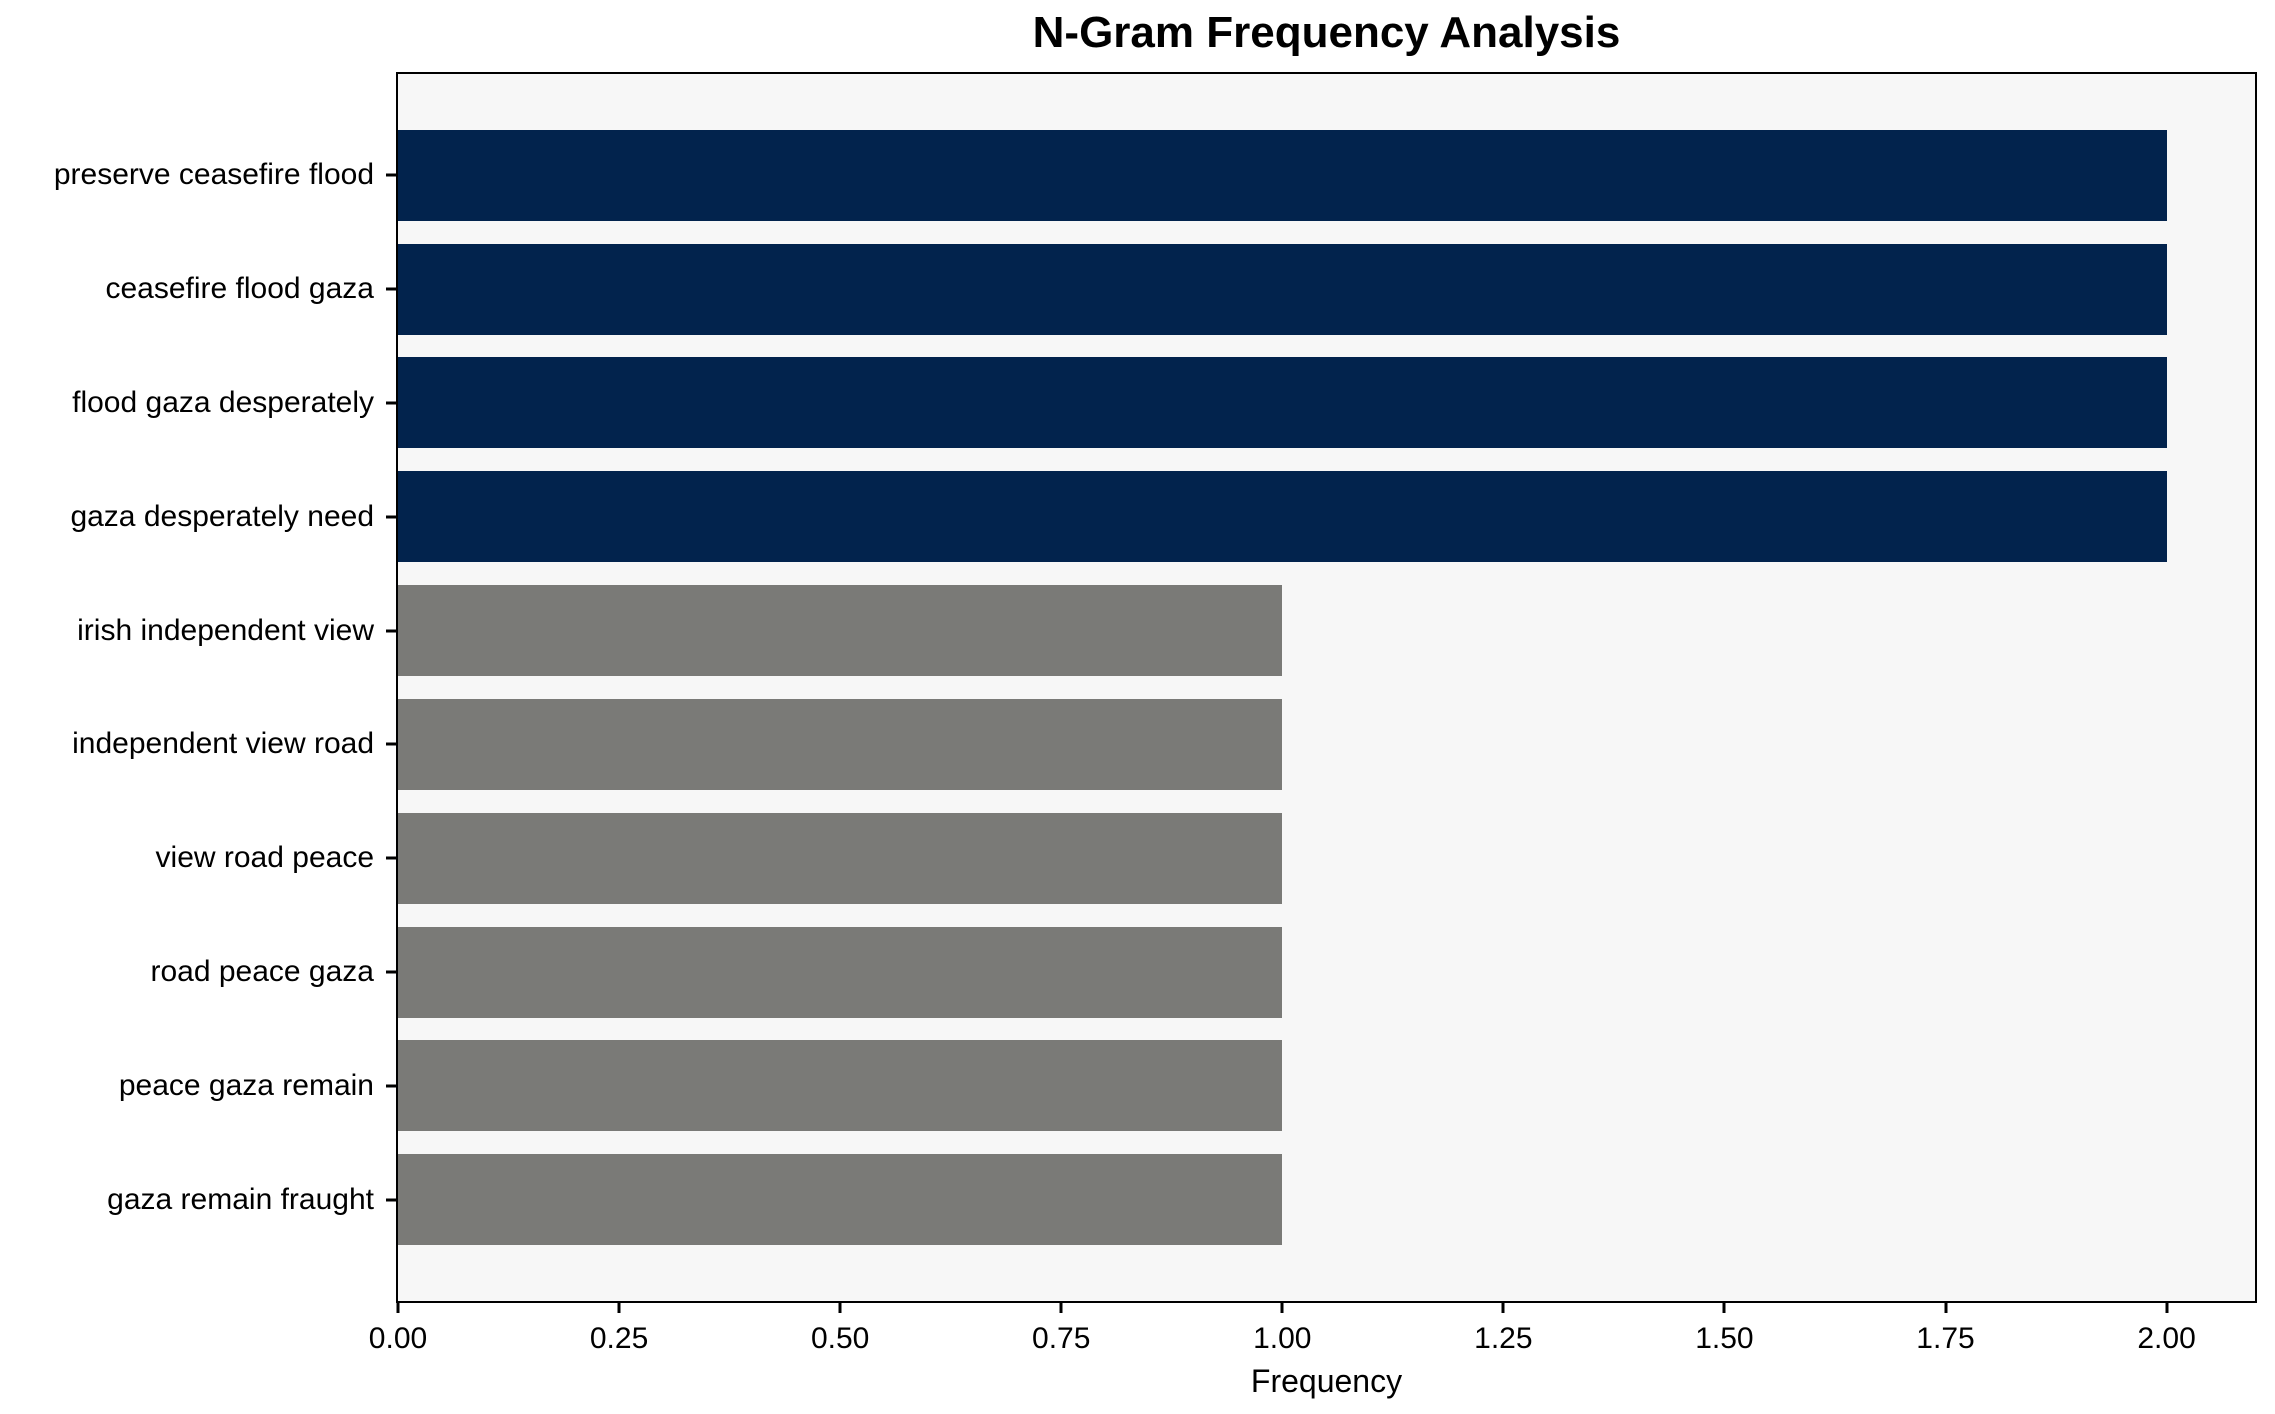 The image size is (2275, 1414). I want to click on x-tick-label: 2.00, so click(2166, 1338).